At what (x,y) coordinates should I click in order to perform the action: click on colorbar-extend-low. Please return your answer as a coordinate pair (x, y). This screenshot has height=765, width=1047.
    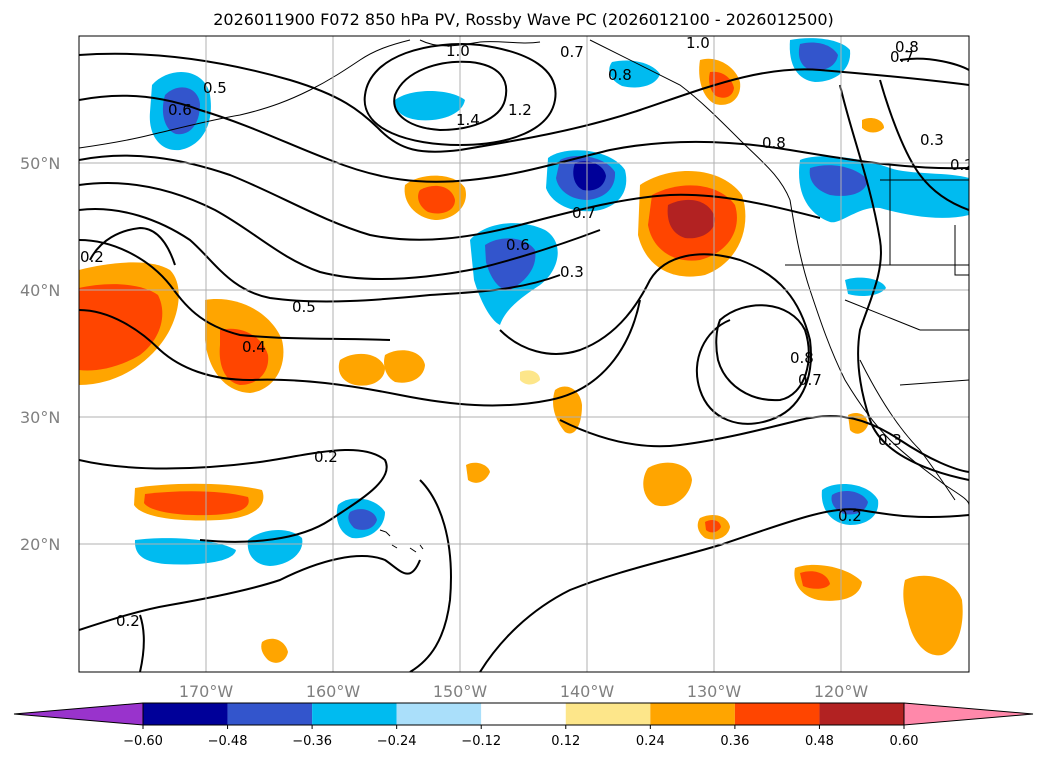
    Looking at the image, I should click on (78, 714).